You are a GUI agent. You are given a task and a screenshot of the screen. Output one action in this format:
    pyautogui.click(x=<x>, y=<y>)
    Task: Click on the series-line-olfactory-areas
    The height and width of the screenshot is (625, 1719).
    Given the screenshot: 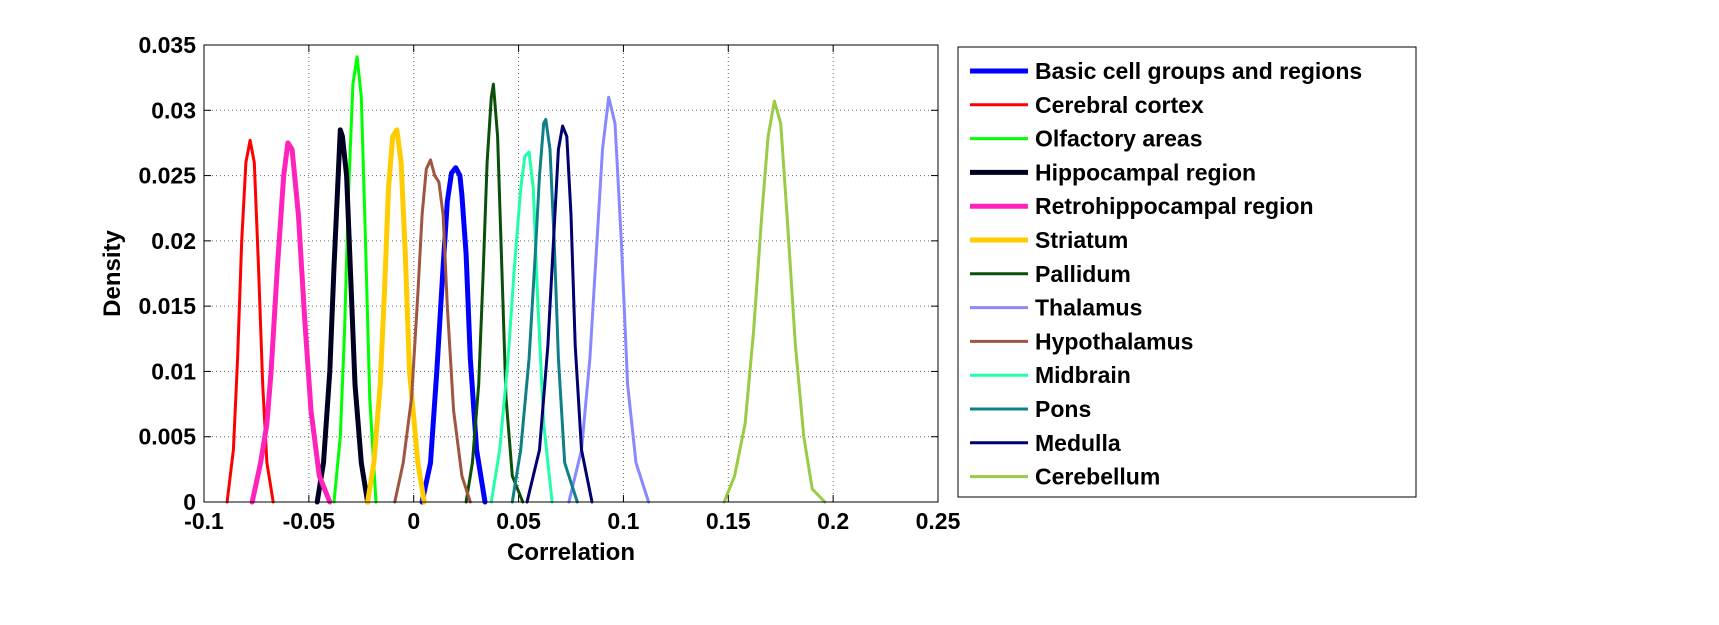 What is the action you would take?
    pyautogui.click(x=355, y=279)
    